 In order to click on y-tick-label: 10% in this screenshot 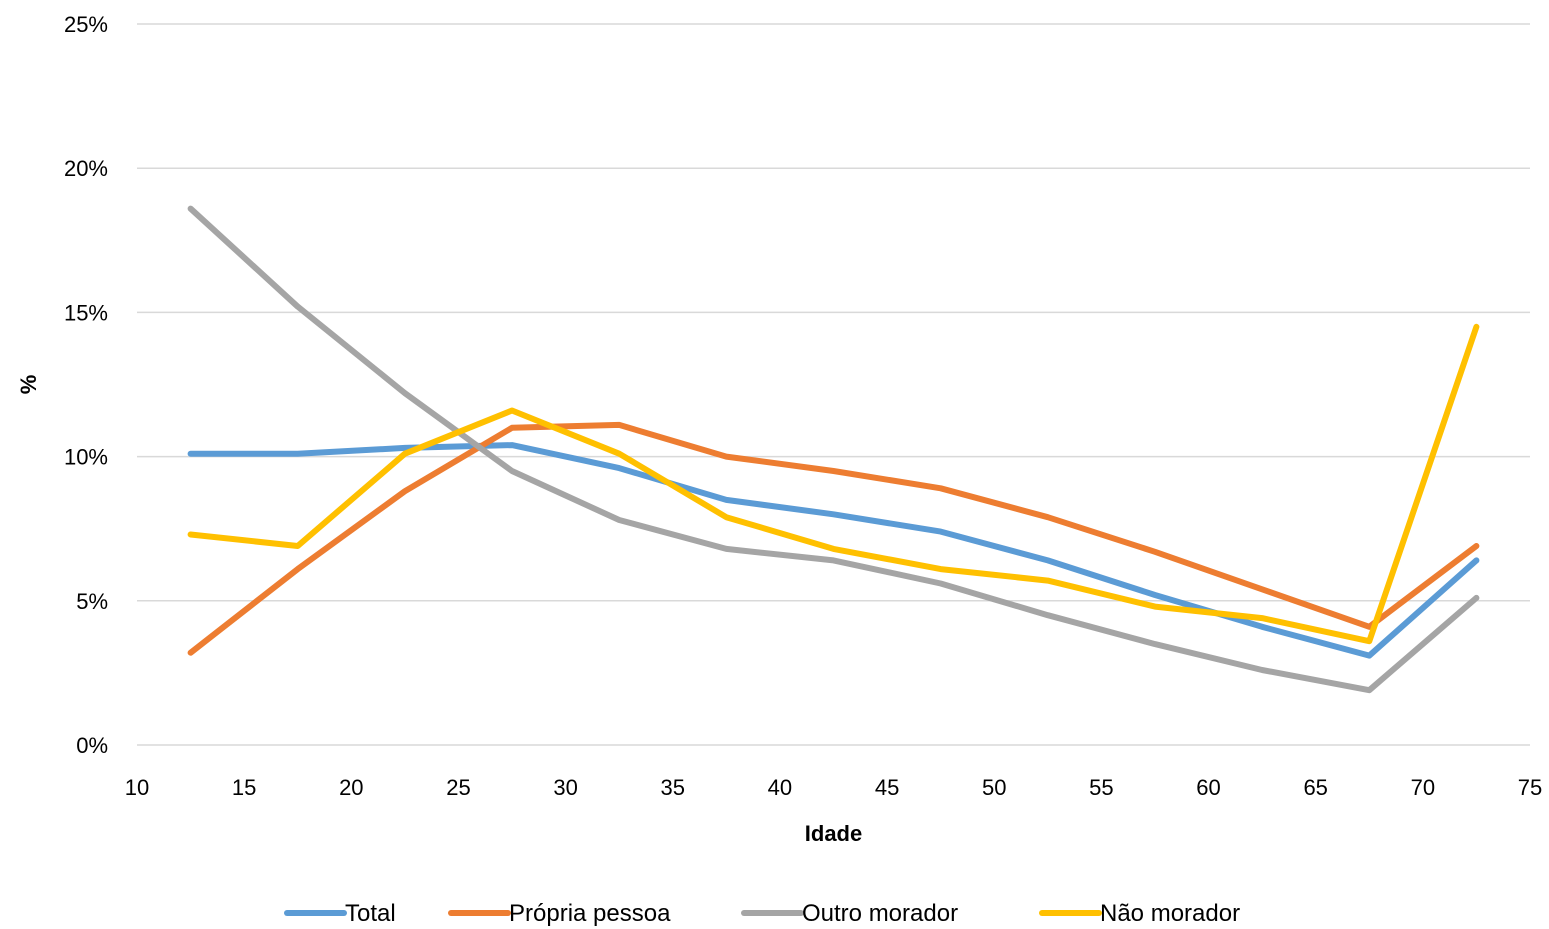, I will do `click(86, 457)`.